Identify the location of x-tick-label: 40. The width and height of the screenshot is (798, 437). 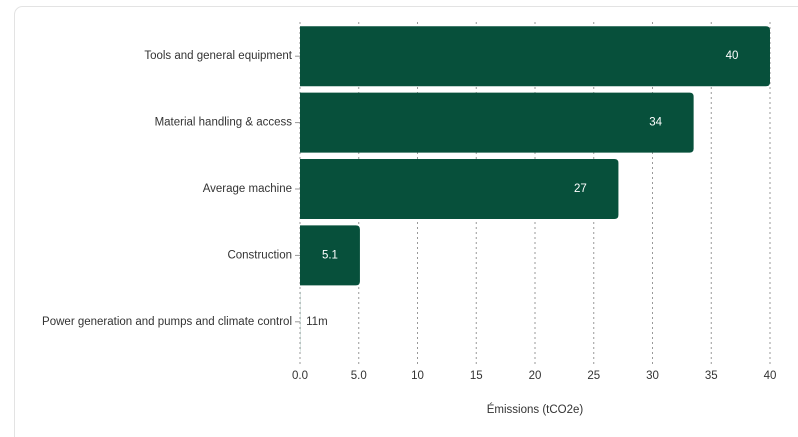
(770, 376).